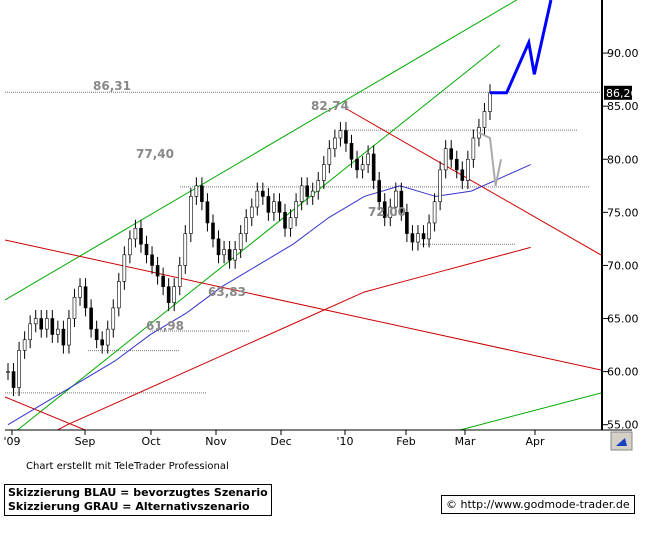 The height and width of the screenshot is (533, 647). I want to click on price-label: 72,00, so click(387, 212).